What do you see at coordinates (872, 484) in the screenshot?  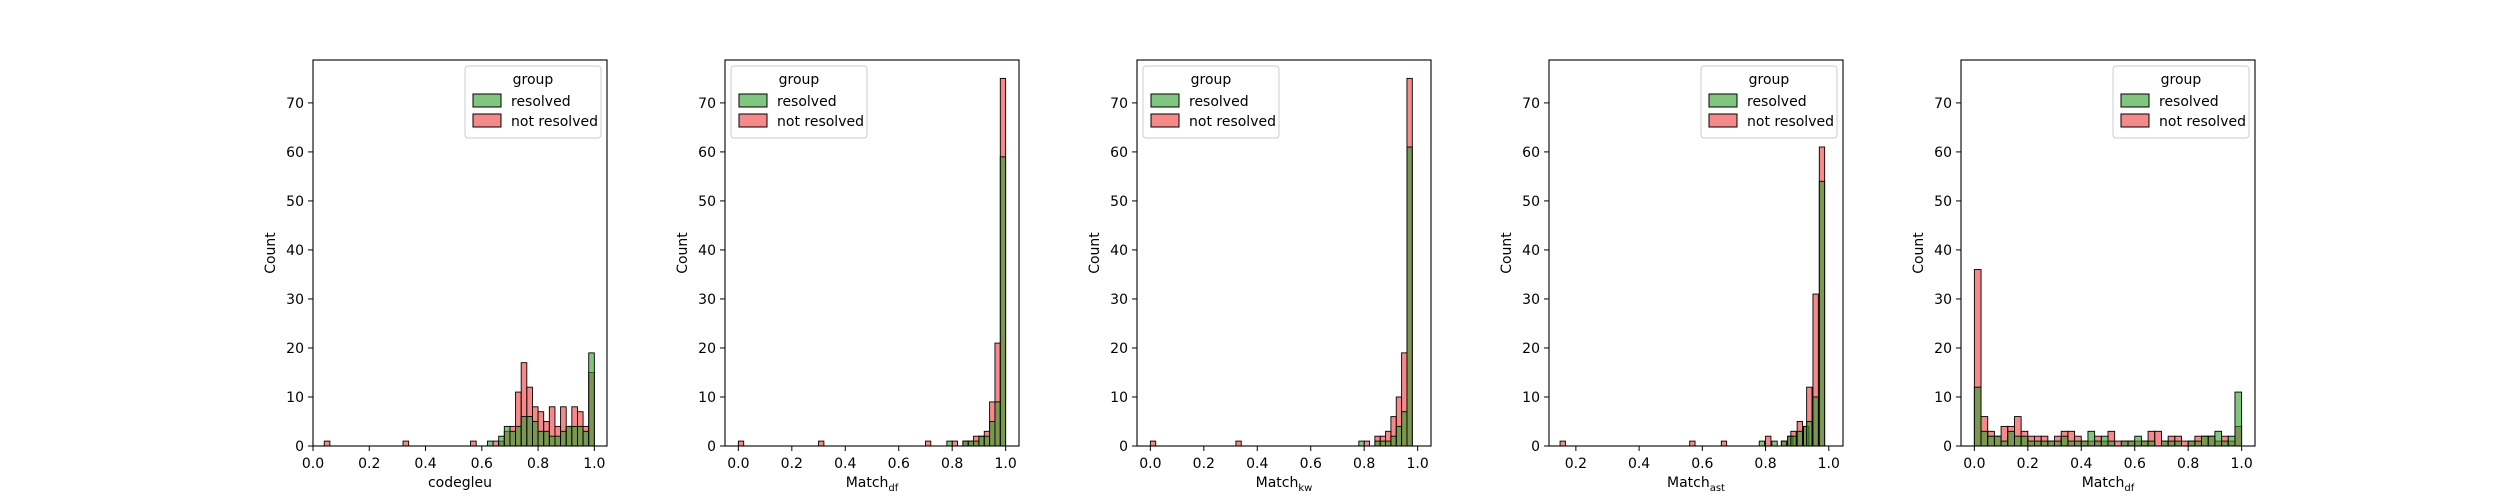 I see `x-axis-label: Matchdf` at bounding box center [872, 484].